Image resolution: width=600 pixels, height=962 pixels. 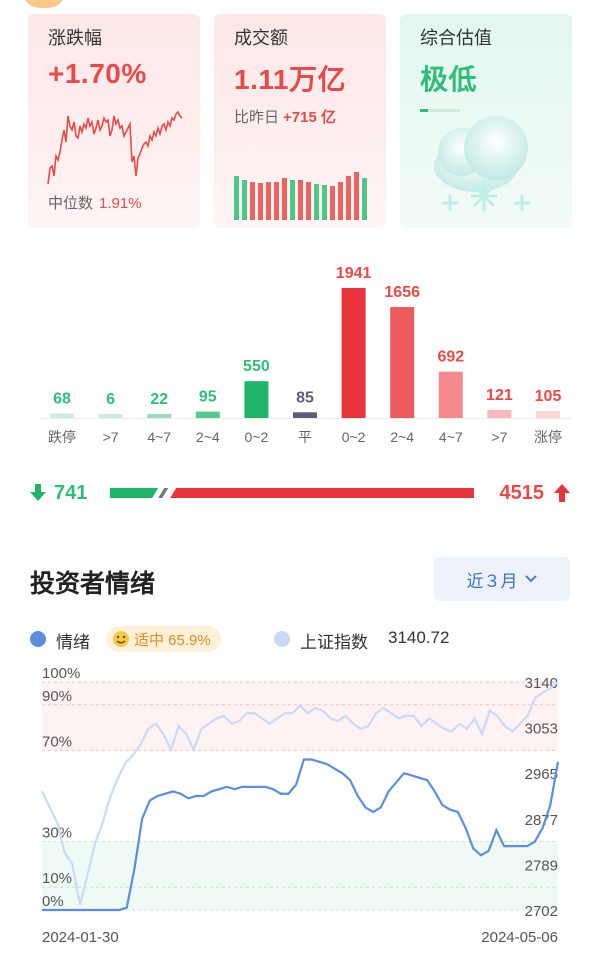 What do you see at coordinates (290, 79) in the screenshot?
I see `turnover-value: 1.11万亿` at bounding box center [290, 79].